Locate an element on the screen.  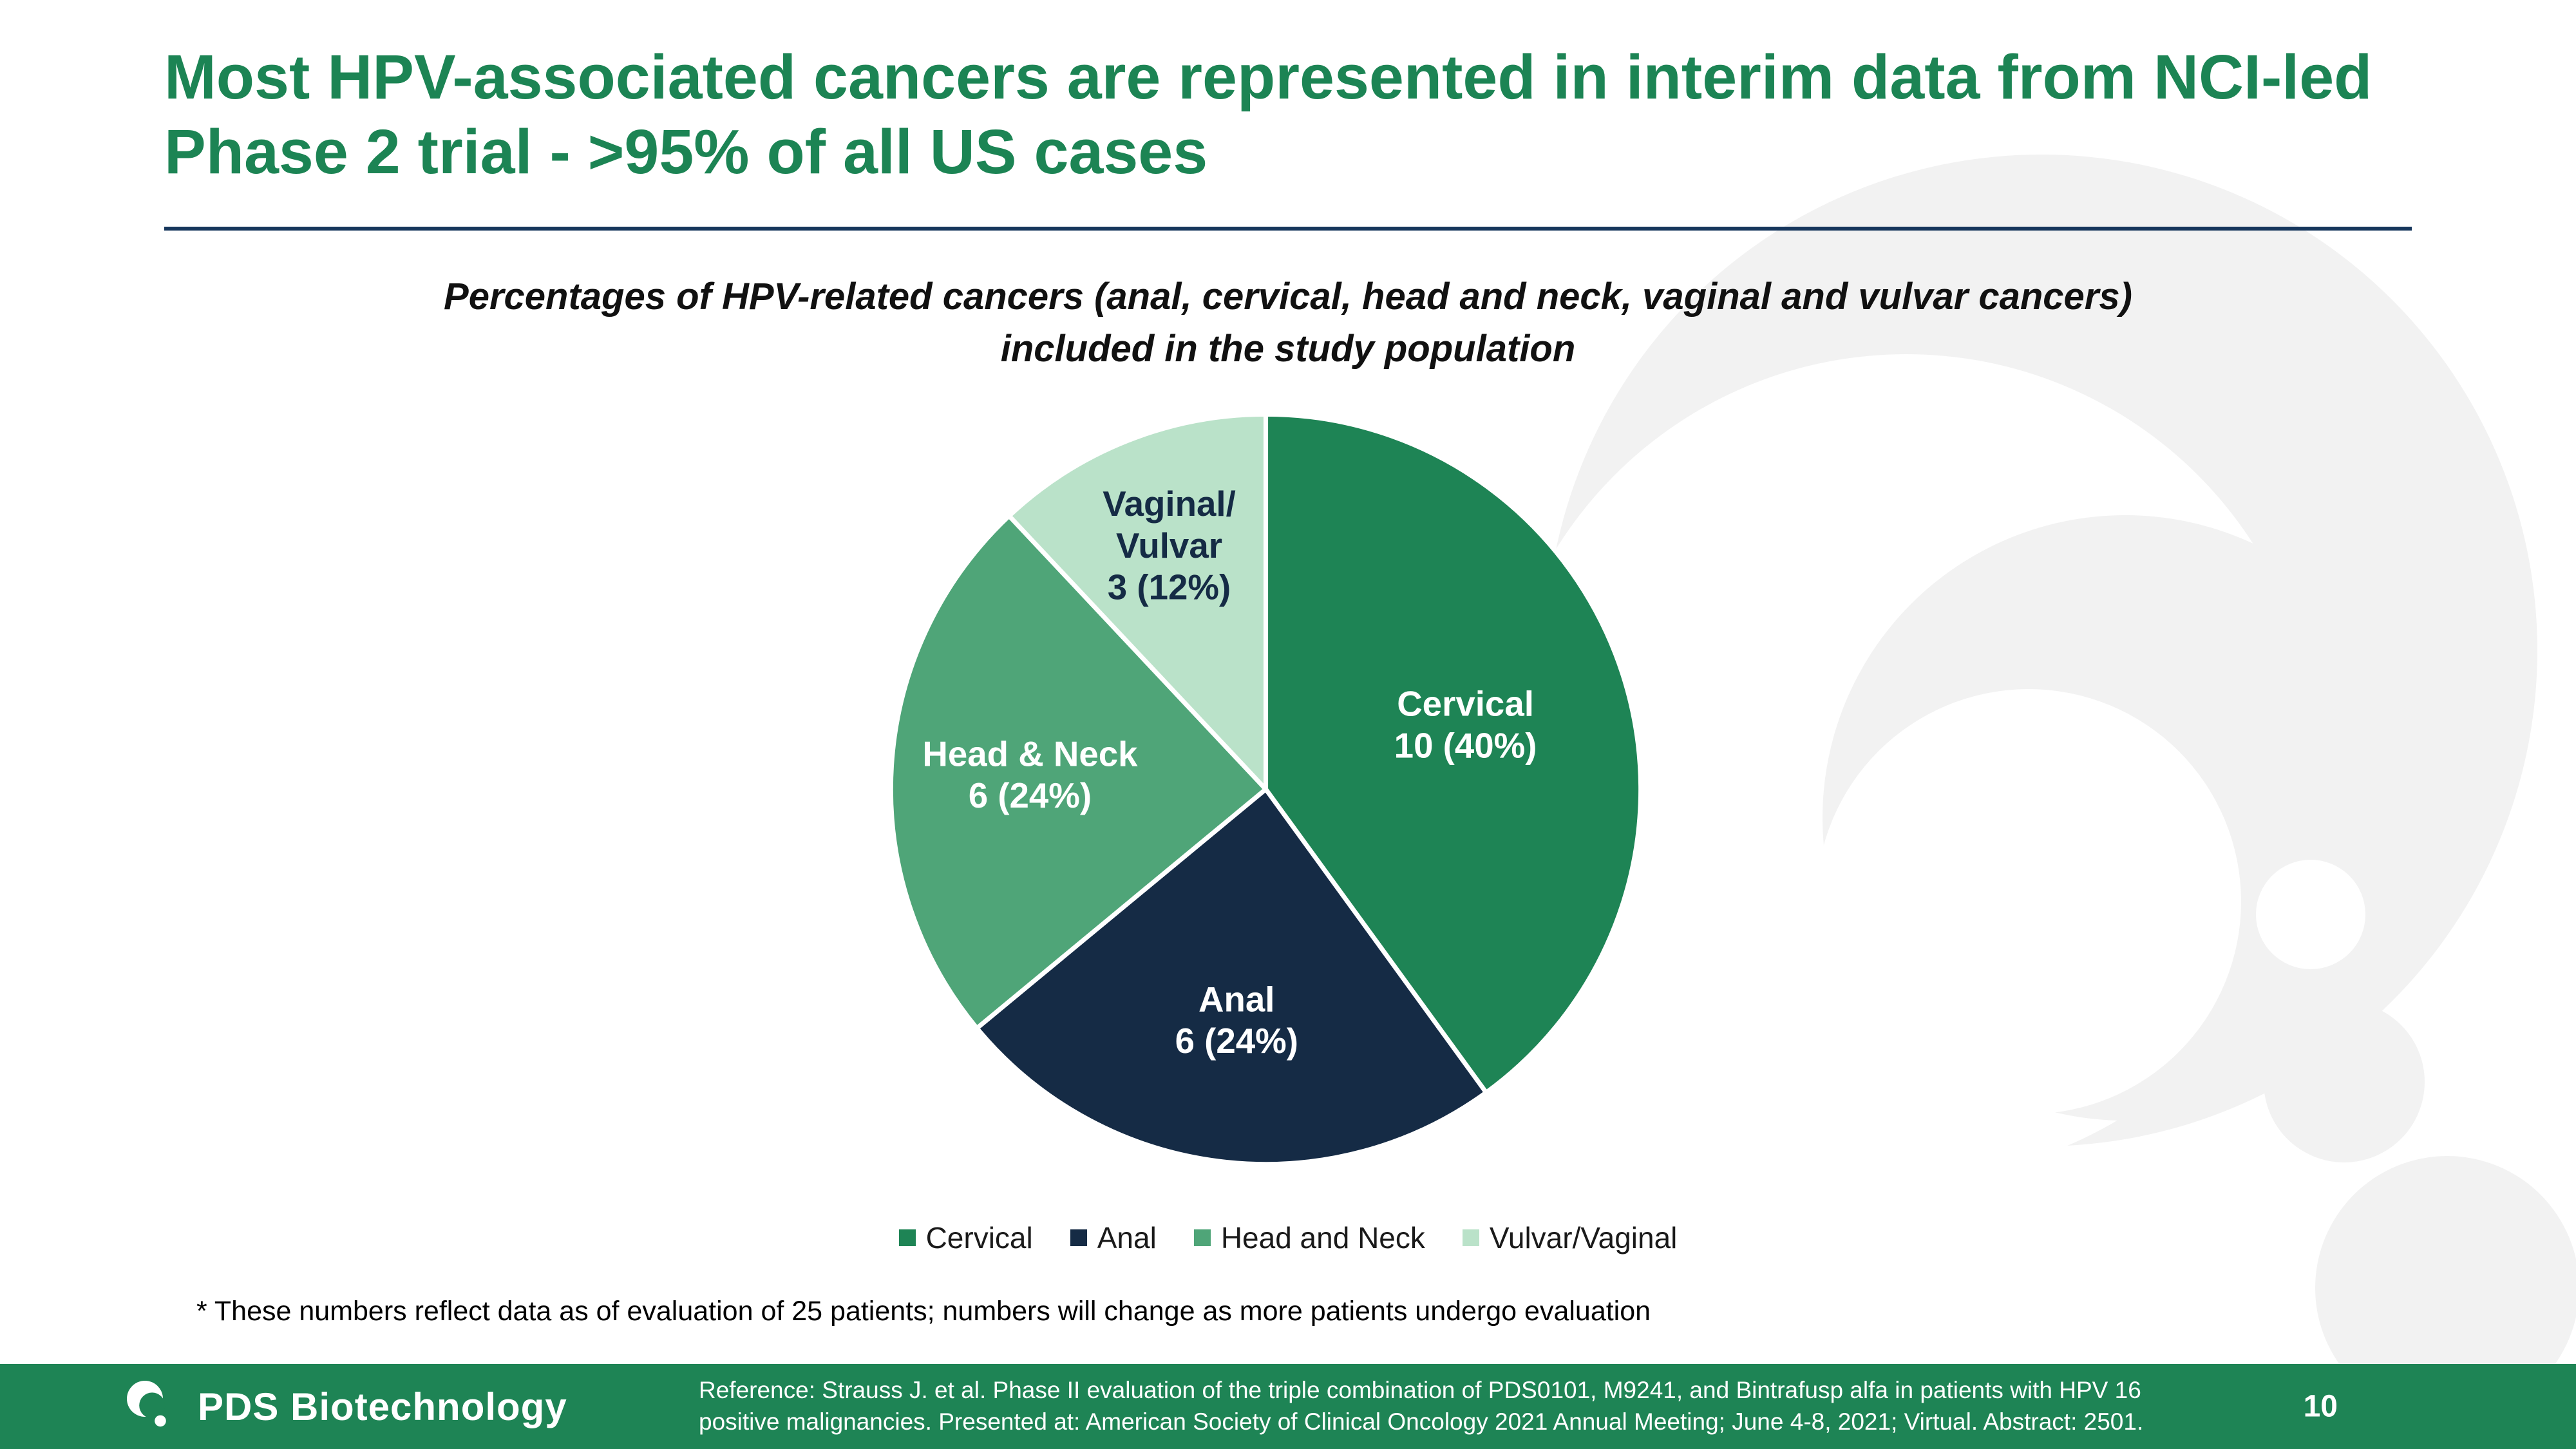
company-logo: PDS Biotechnology is located at coordinates (343, 1407).